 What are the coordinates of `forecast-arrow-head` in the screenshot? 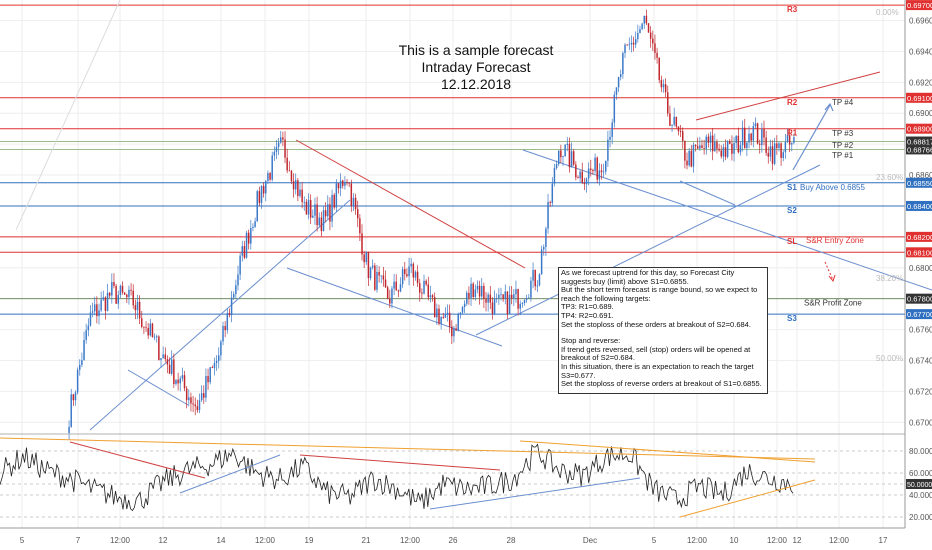 It's located at (829, 107).